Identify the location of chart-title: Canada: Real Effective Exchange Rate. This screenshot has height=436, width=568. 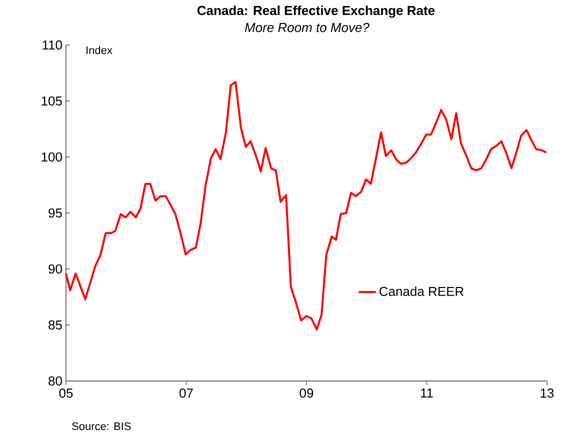
(316, 12).